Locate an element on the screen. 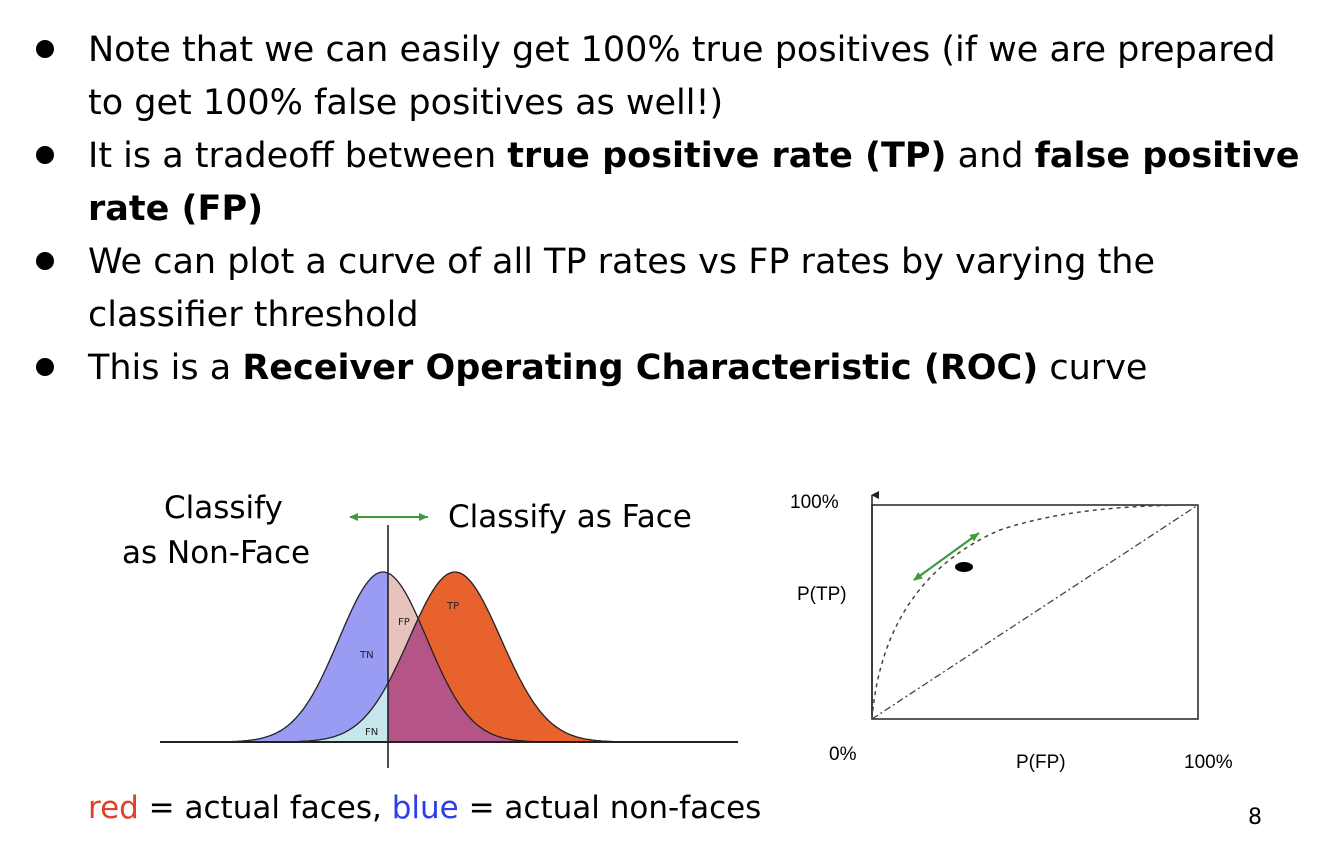  roc-plot-area is located at coordinates (1035, 612).